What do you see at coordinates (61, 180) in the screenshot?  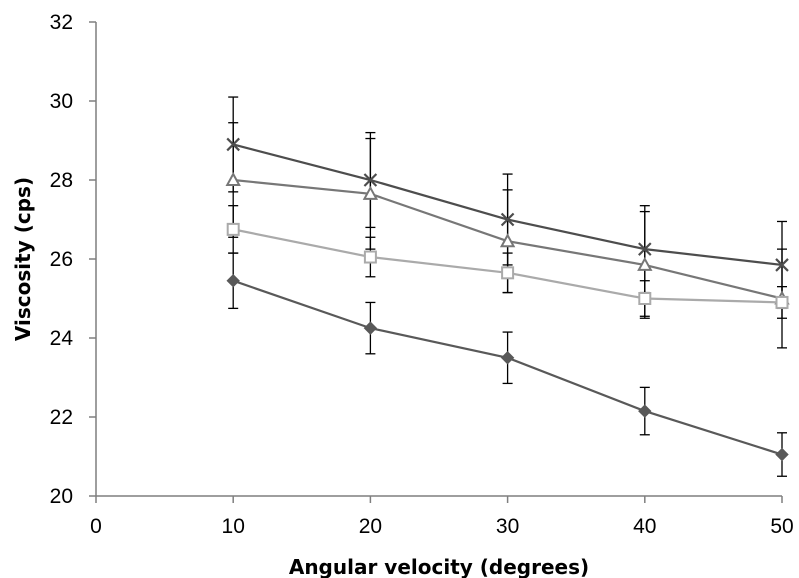 I see `y-tick-label: 28` at bounding box center [61, 180].